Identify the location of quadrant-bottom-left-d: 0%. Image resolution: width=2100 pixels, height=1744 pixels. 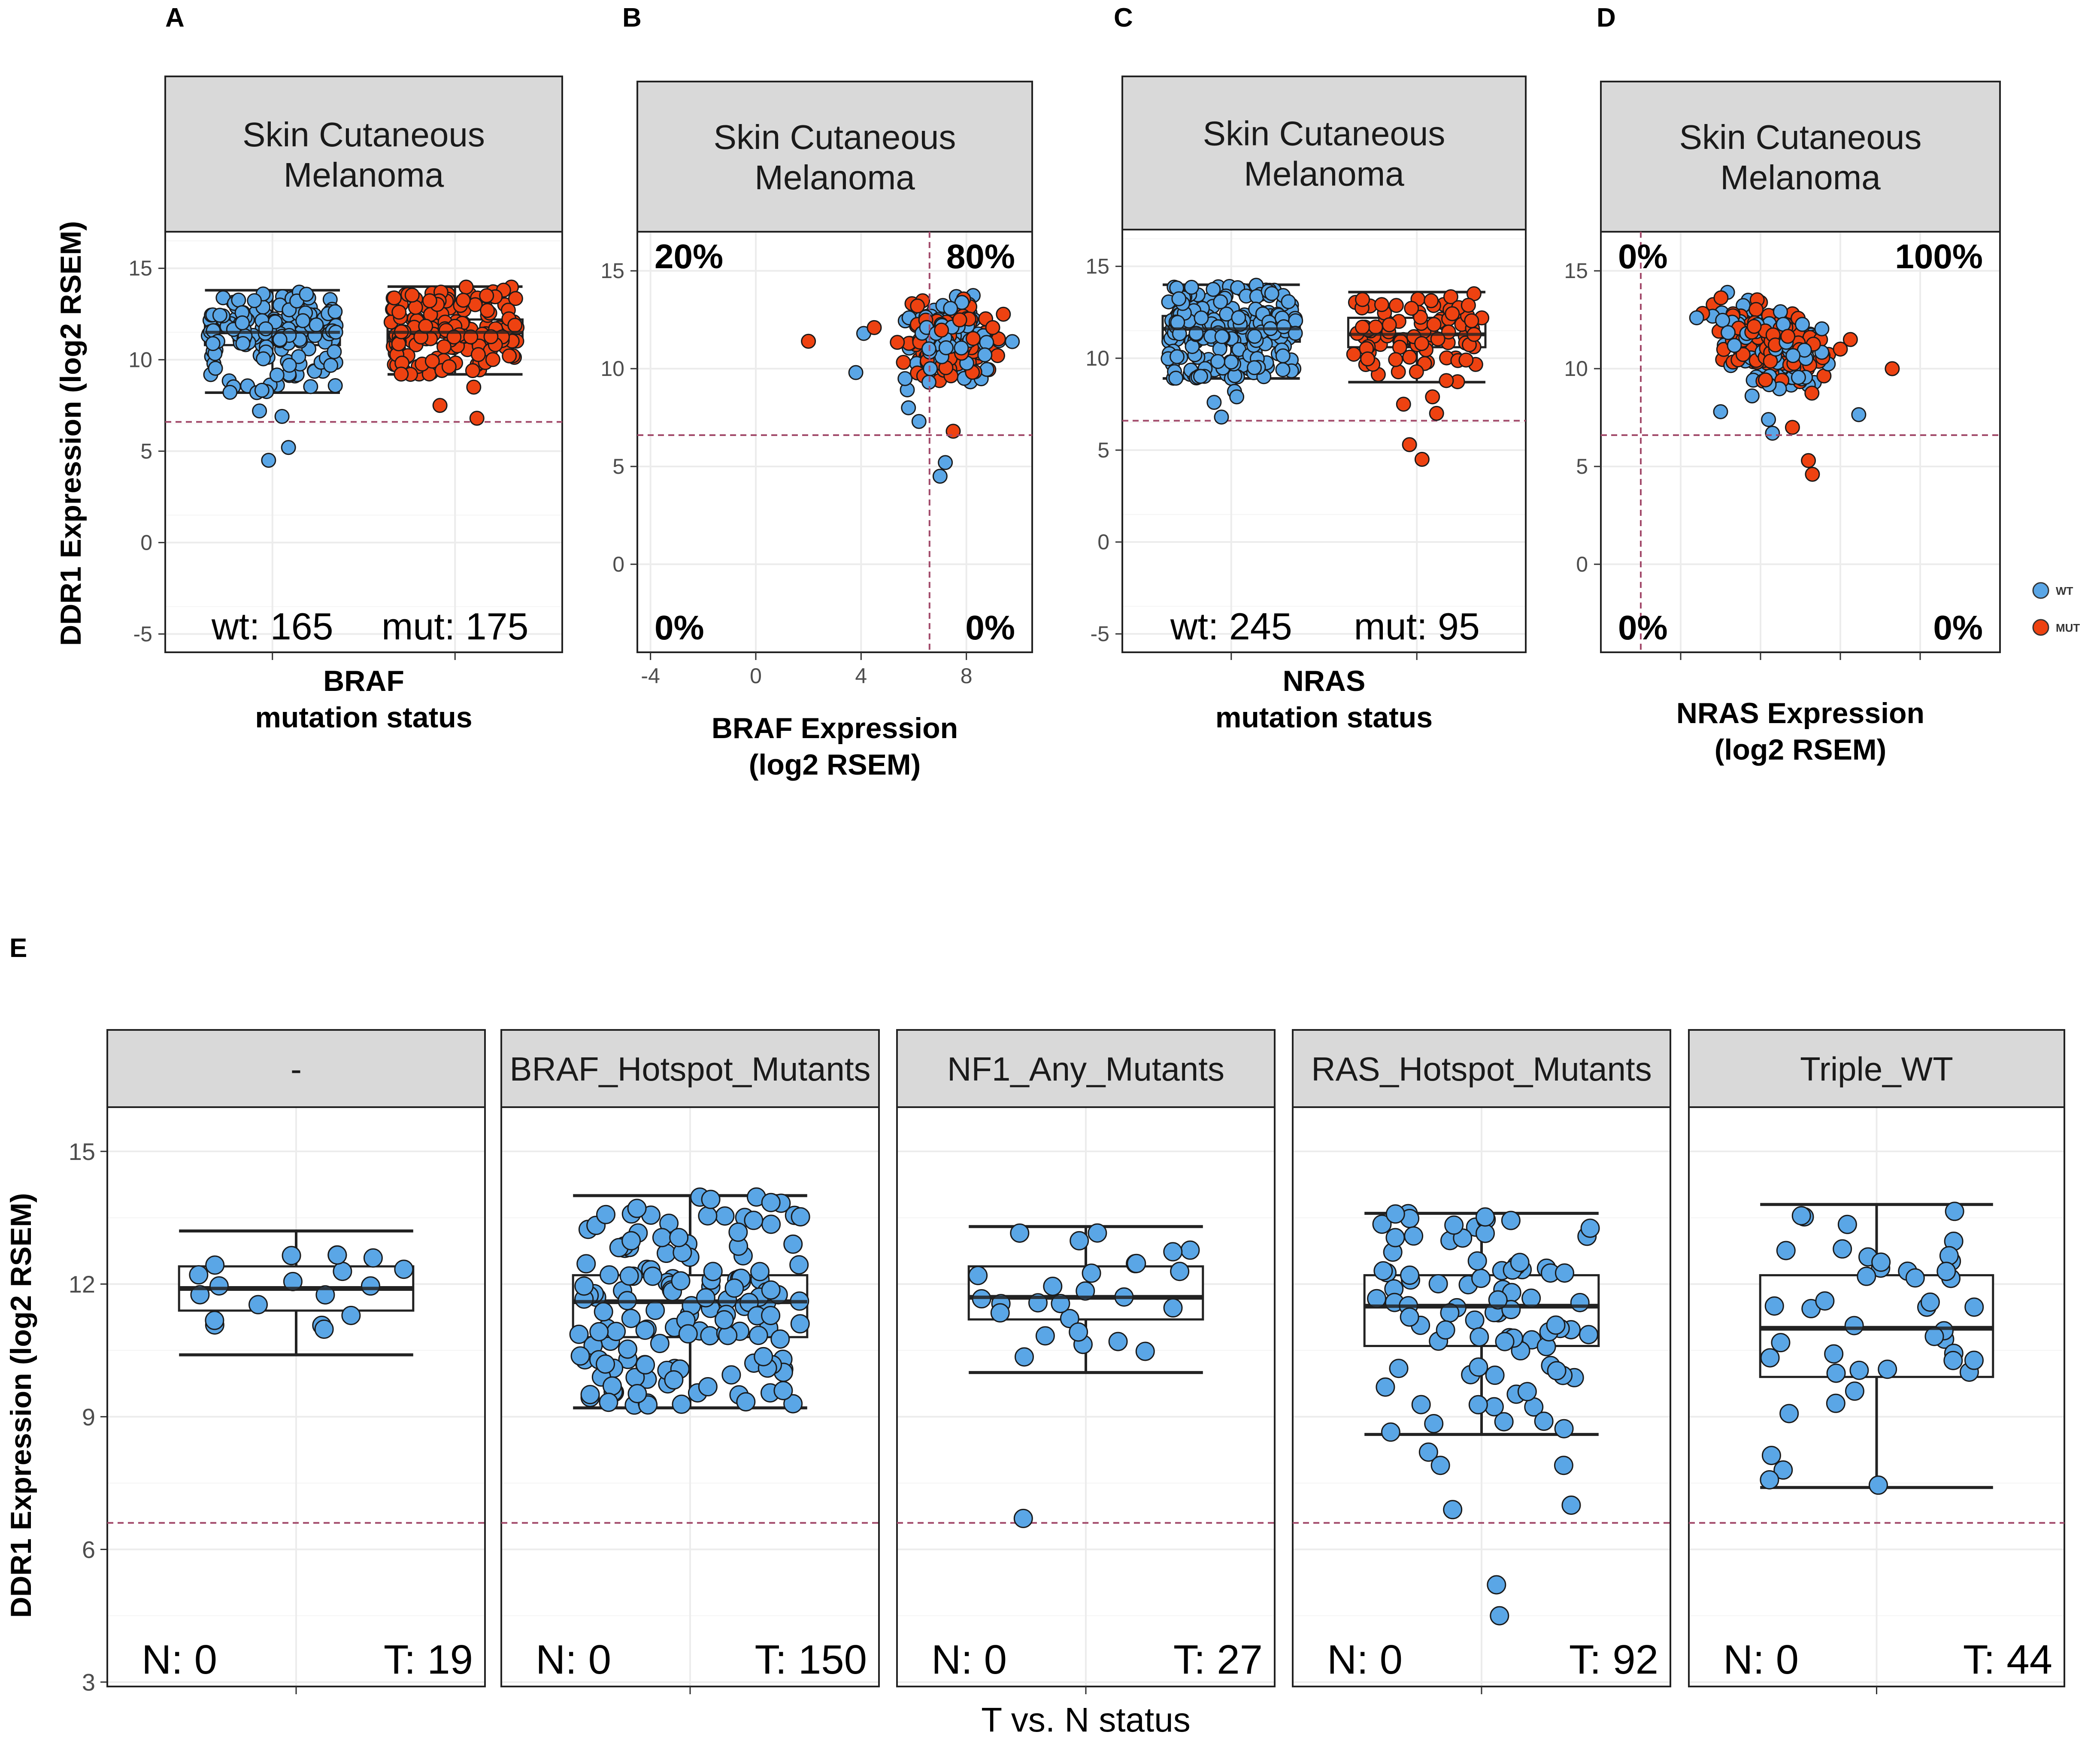
(1643, 628).